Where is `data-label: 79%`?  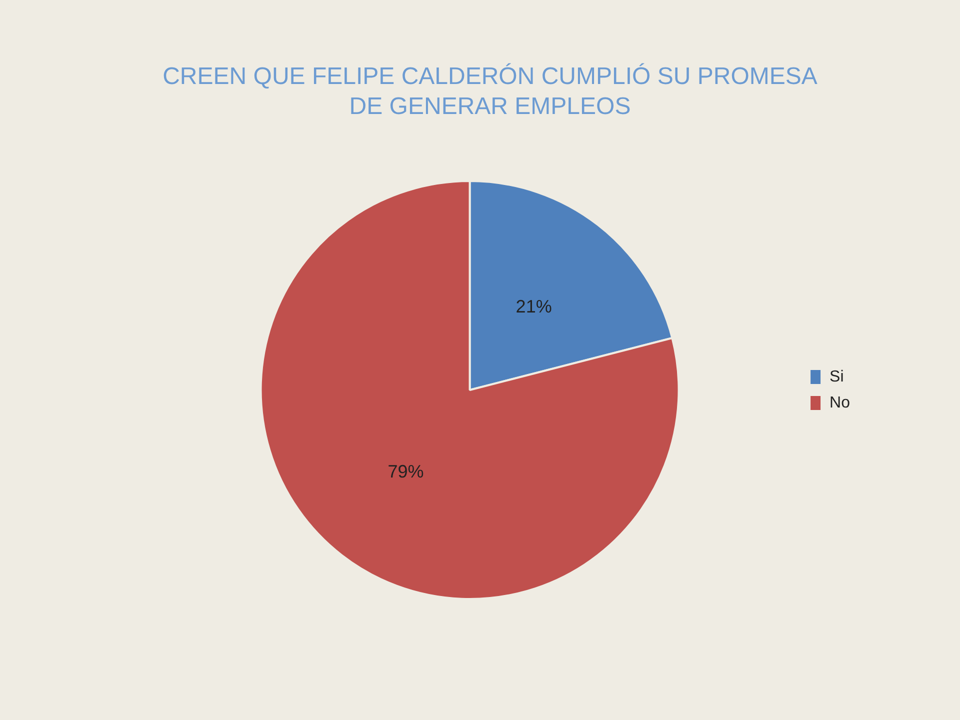
data-label: 79% is located at coordinates (406, 472).